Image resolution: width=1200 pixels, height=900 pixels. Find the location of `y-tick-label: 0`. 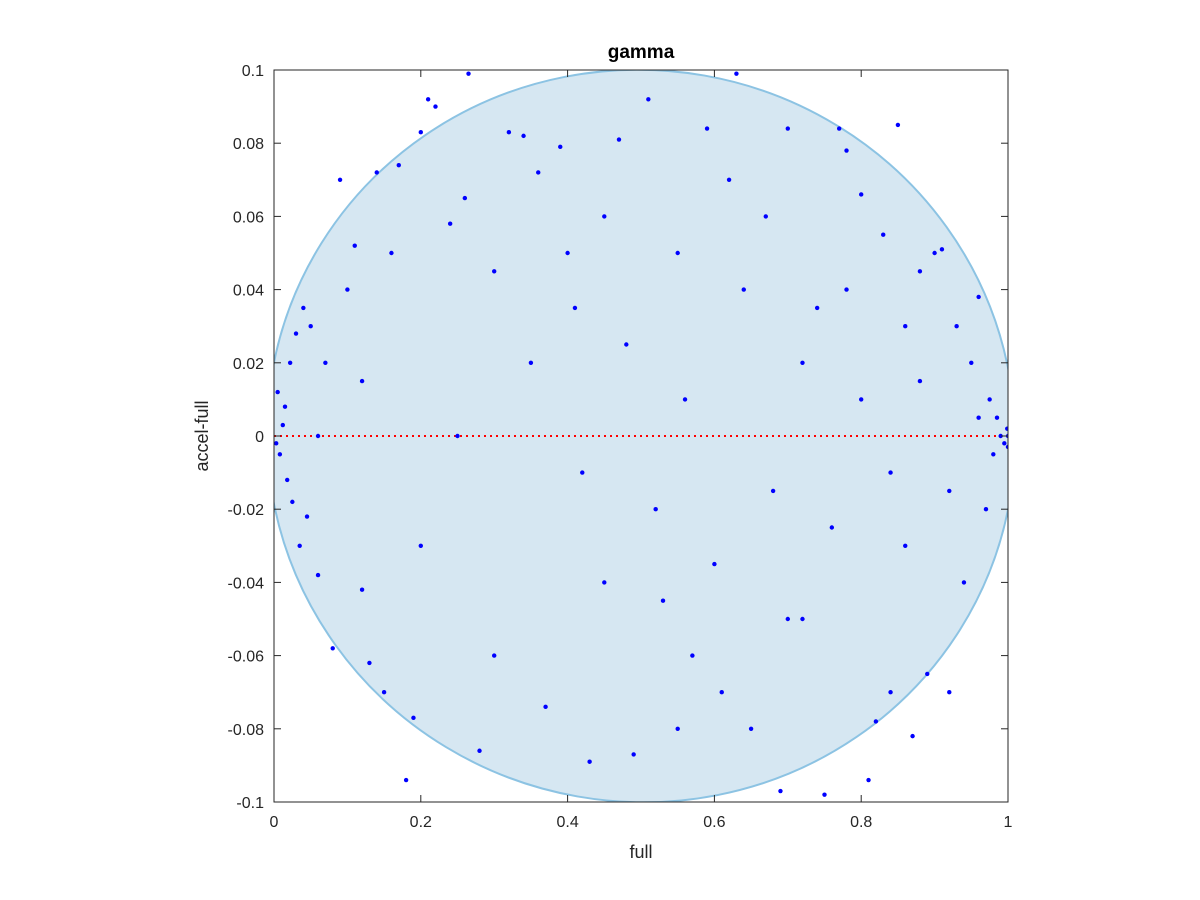

y-tick-label: 0 is located at coordinates (259, 437).